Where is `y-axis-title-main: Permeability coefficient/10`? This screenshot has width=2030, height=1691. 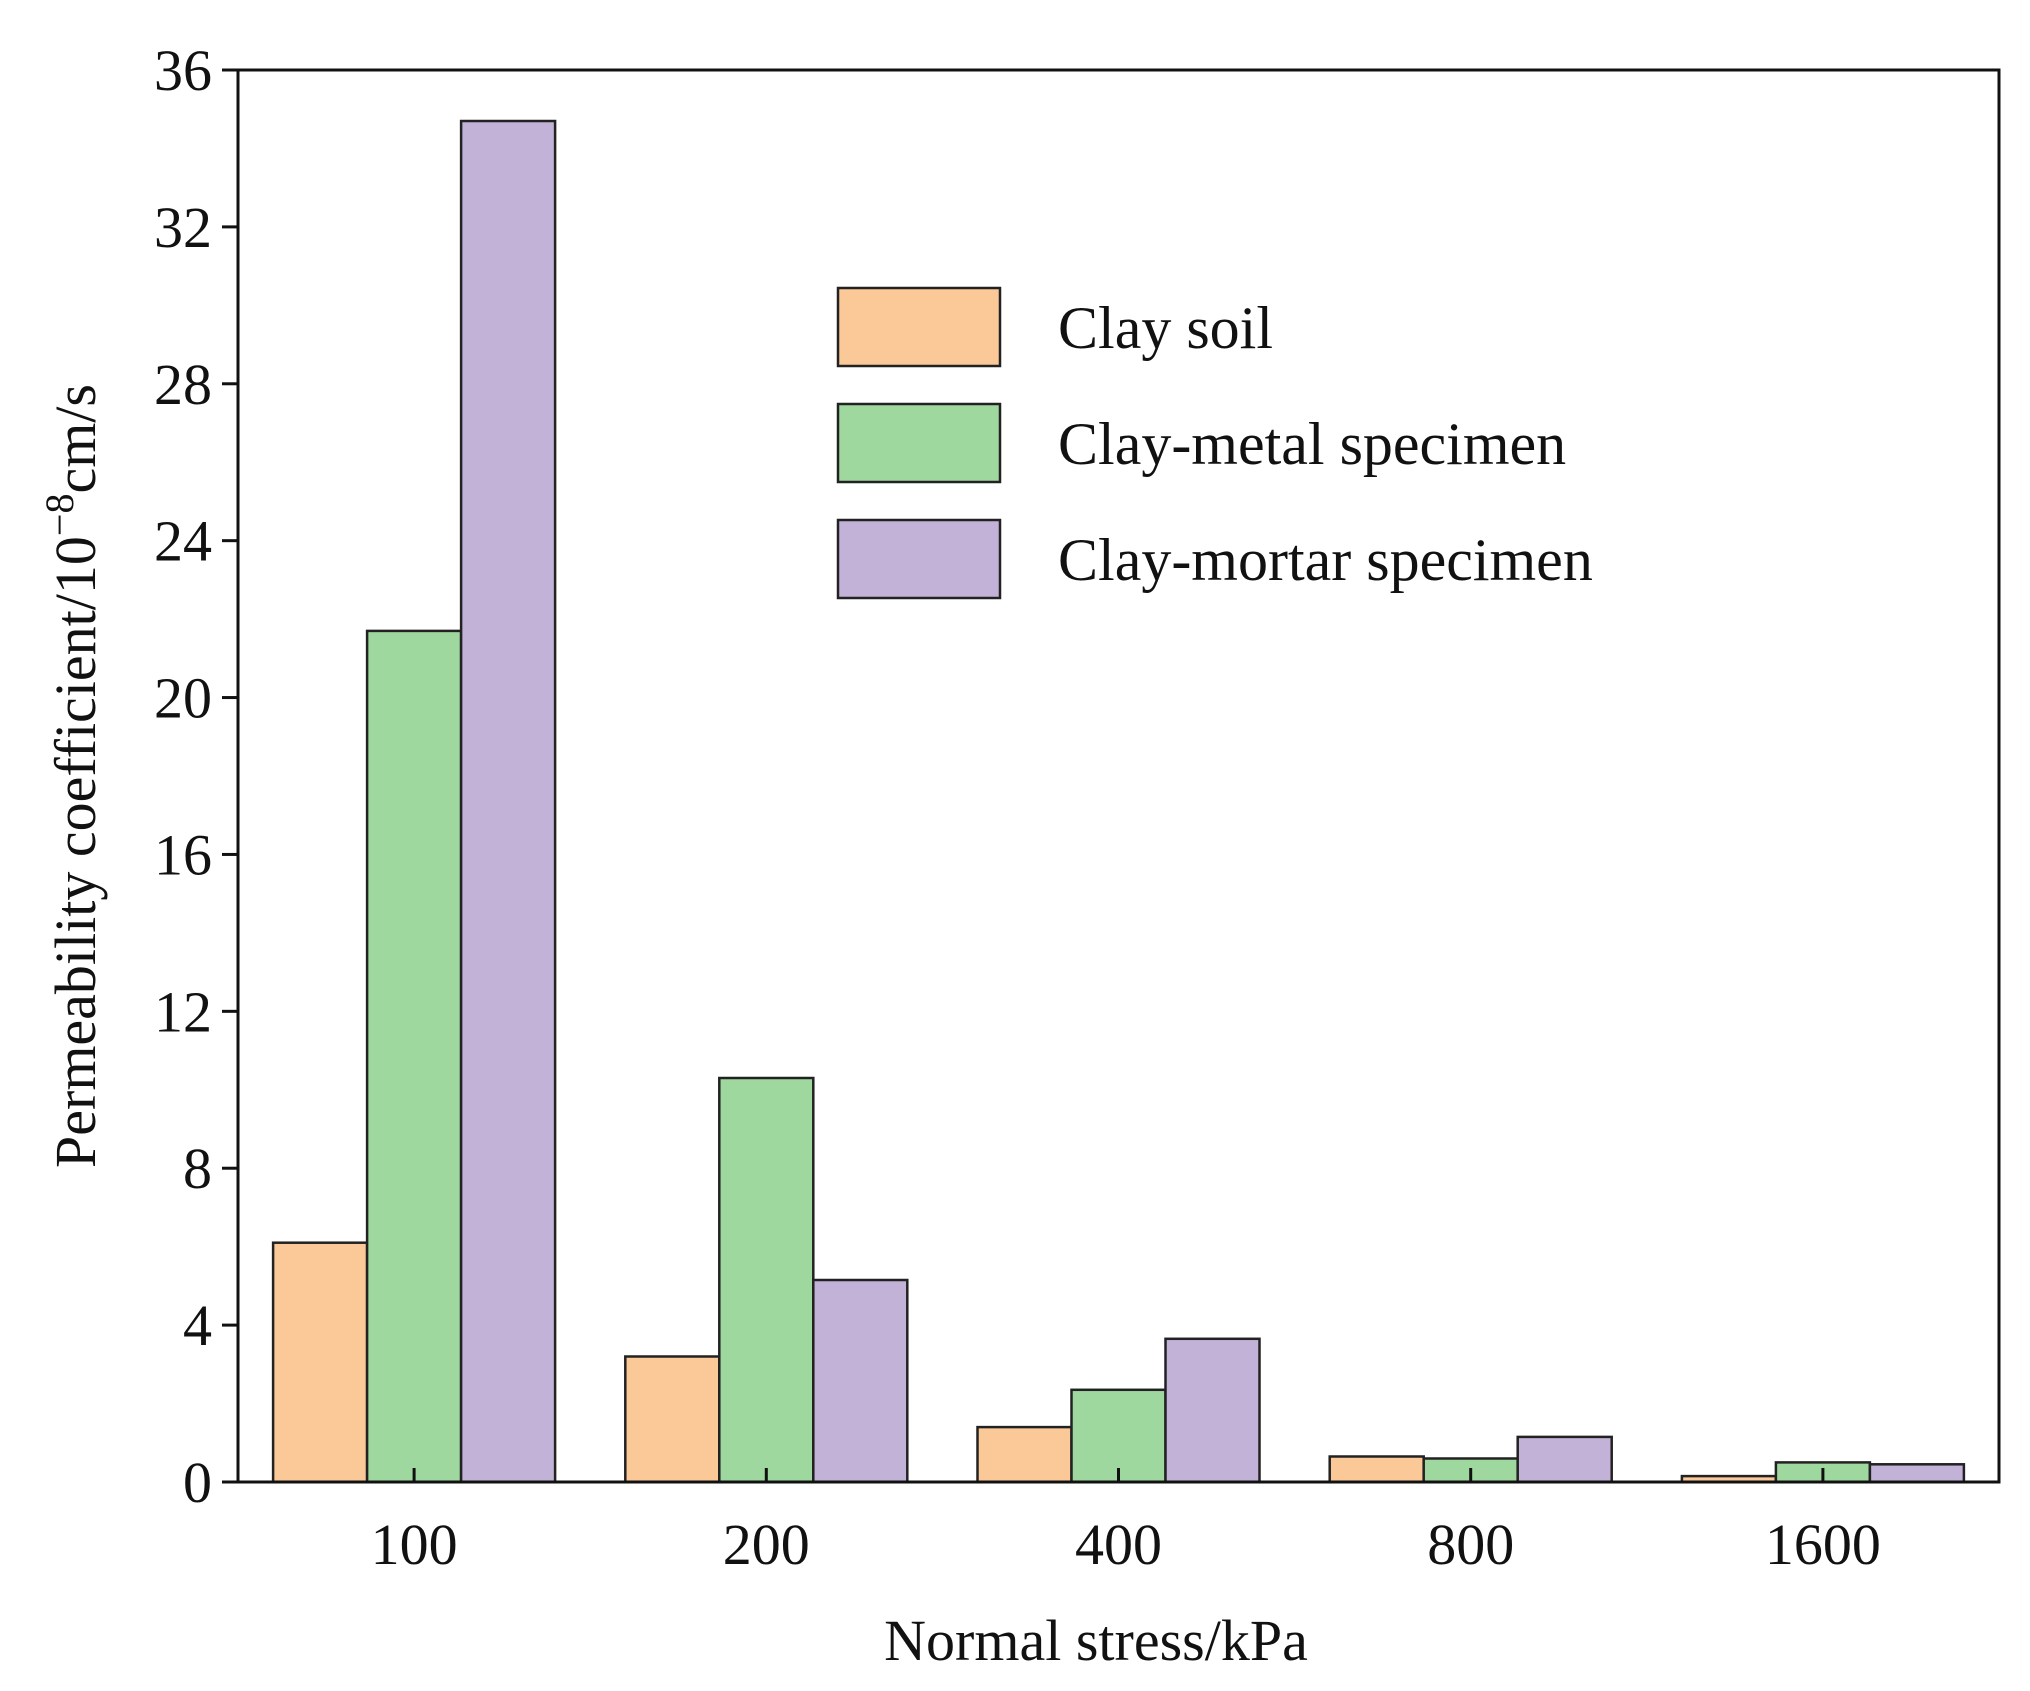
y-axis-title-main: Permeability coefficient/10 is located at coordinates (75, 852).